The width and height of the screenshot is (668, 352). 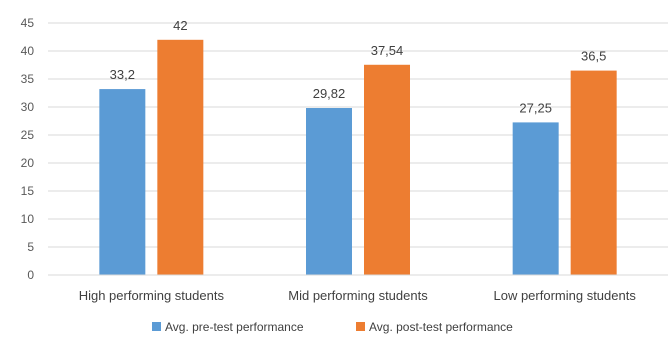 I want to click on data-label: 33,2, so click(x=122, y=74).